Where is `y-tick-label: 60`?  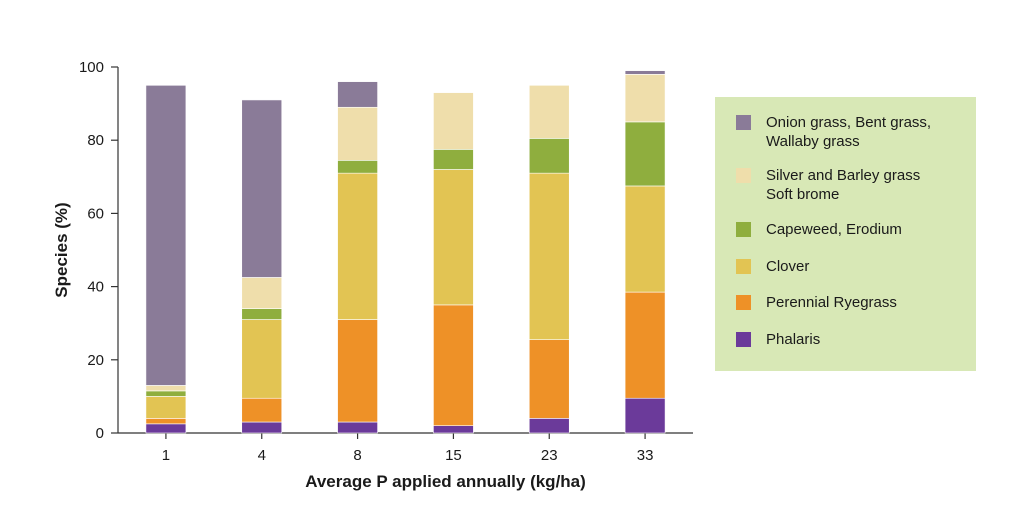
y-tick-label: 60 is located at coordinates (95, 213).